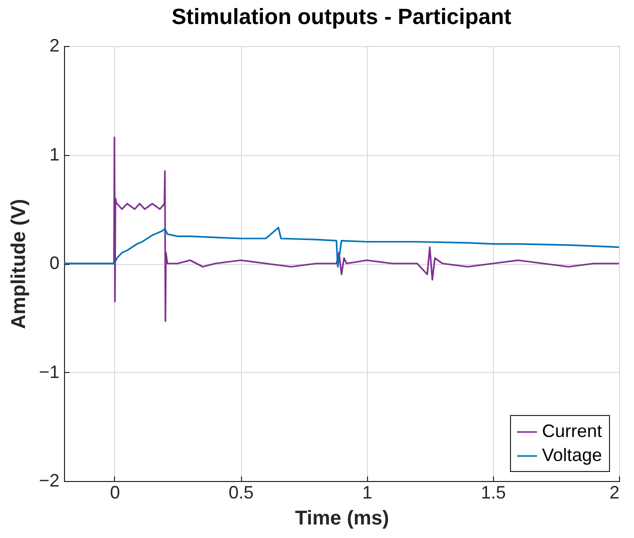 The image size is (634, 538). I want to click on y-tick-label: −1, so click(49, 372).